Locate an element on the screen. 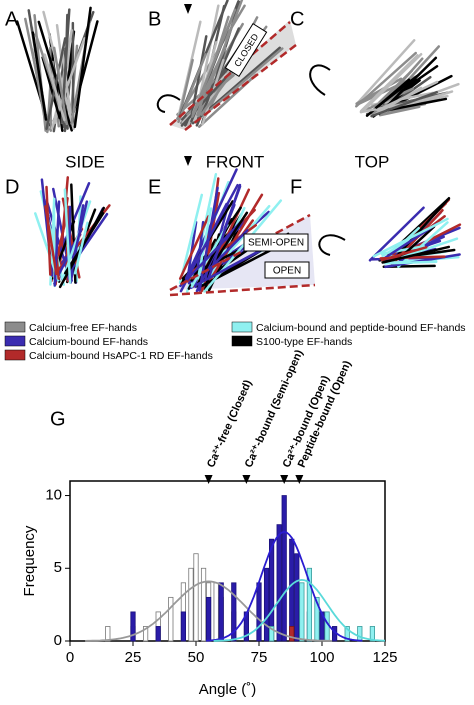 The width and height of the screenshot is (474, 705). panel-label: D is located at coordinates (12, 187).